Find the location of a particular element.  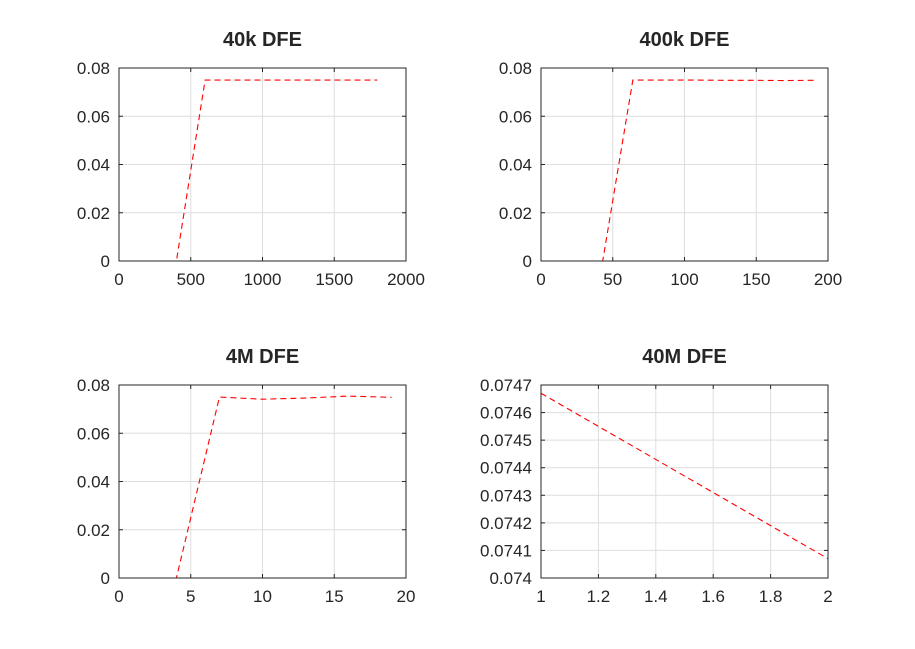

subplot-3: 0 5 10 15 20 0 0.02 0.04 0.06 0.08 4M DFE is located at coordinates (246, 476).